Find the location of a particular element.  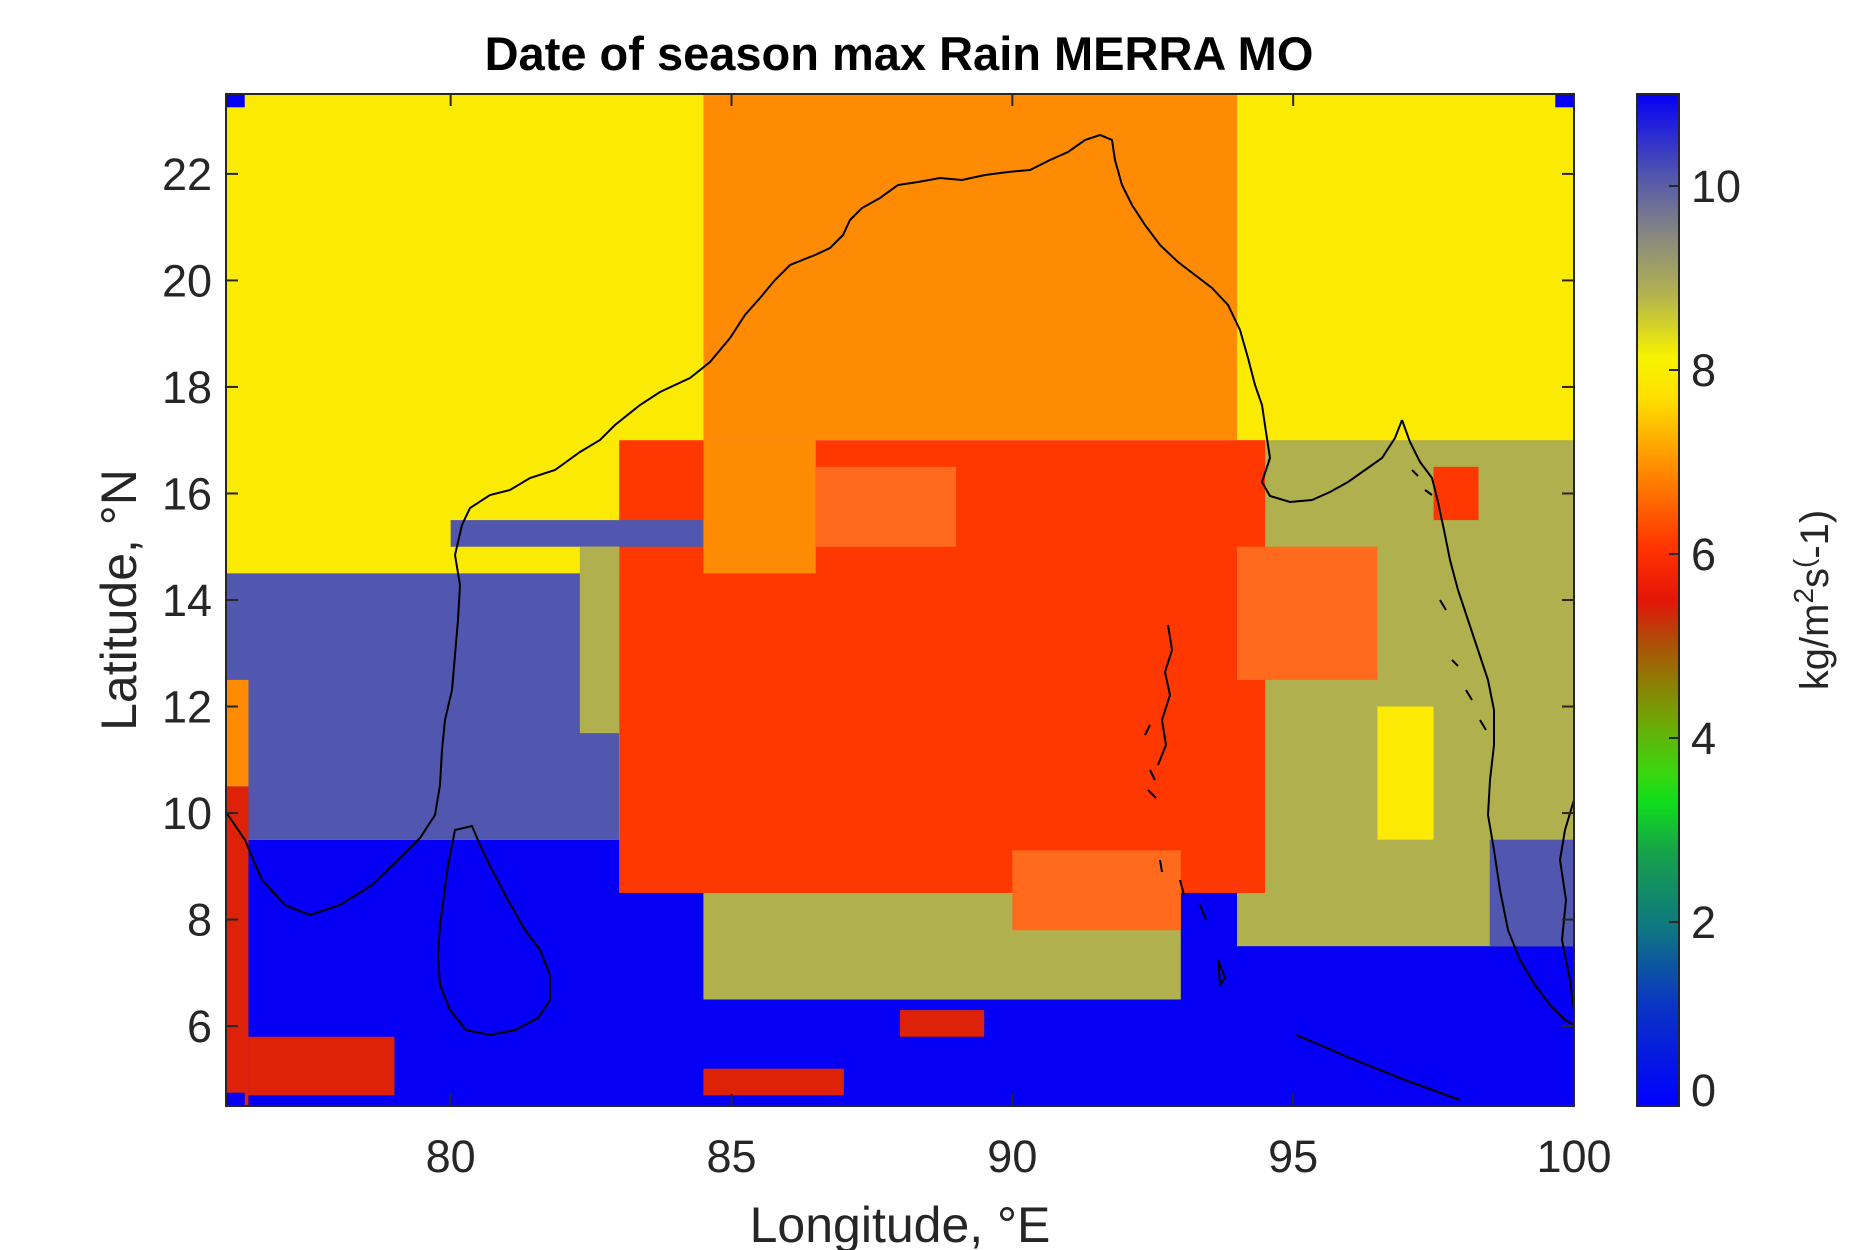

coastline-bengal-head is located at coordinates (1150, 318).